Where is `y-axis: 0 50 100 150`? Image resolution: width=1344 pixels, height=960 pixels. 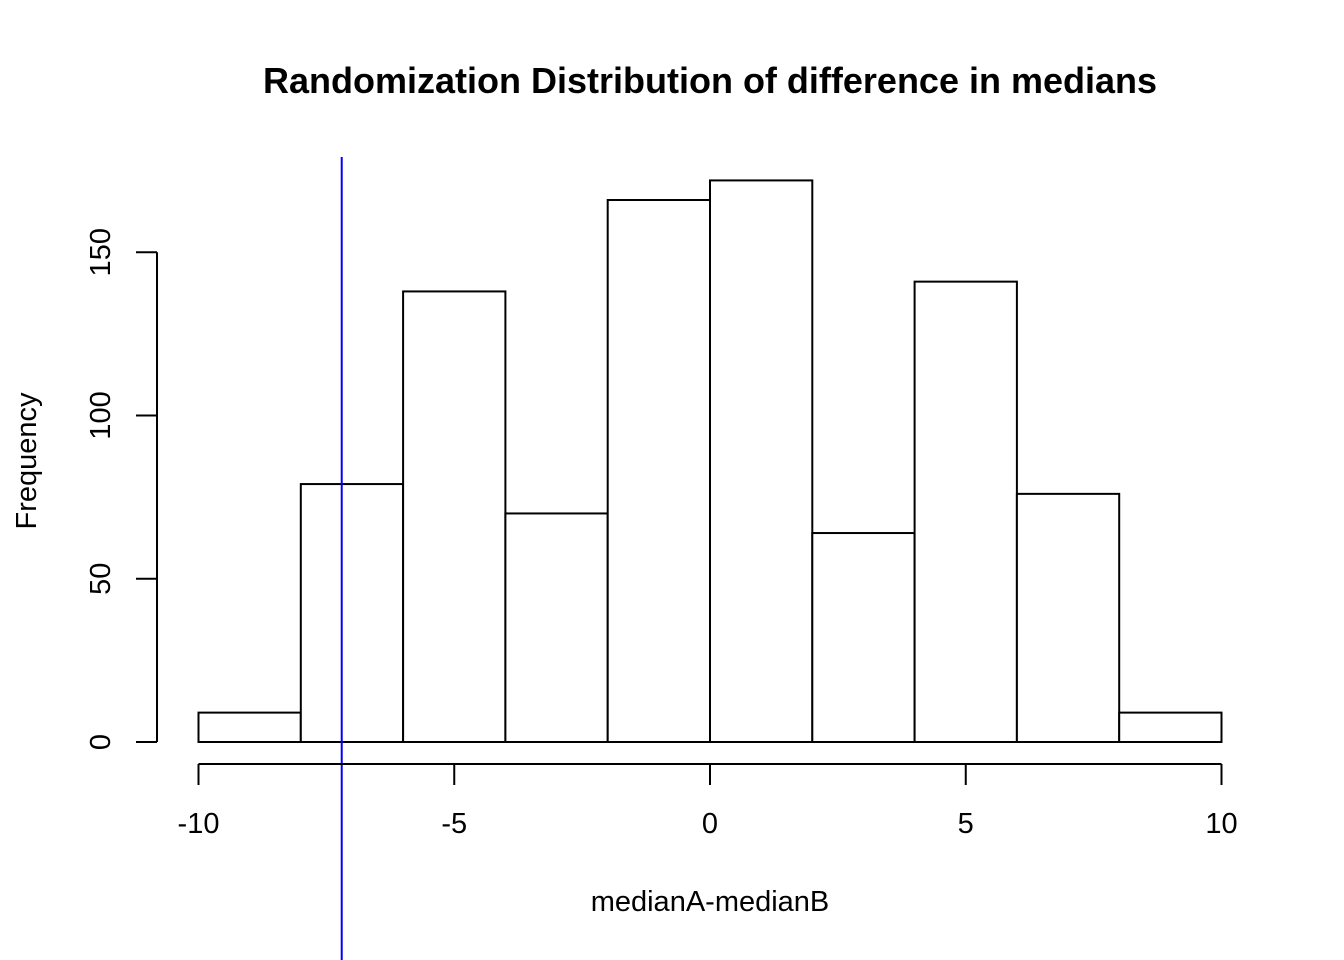
y-axis: 0 50 100 150 is located at coordinates (121, 489).